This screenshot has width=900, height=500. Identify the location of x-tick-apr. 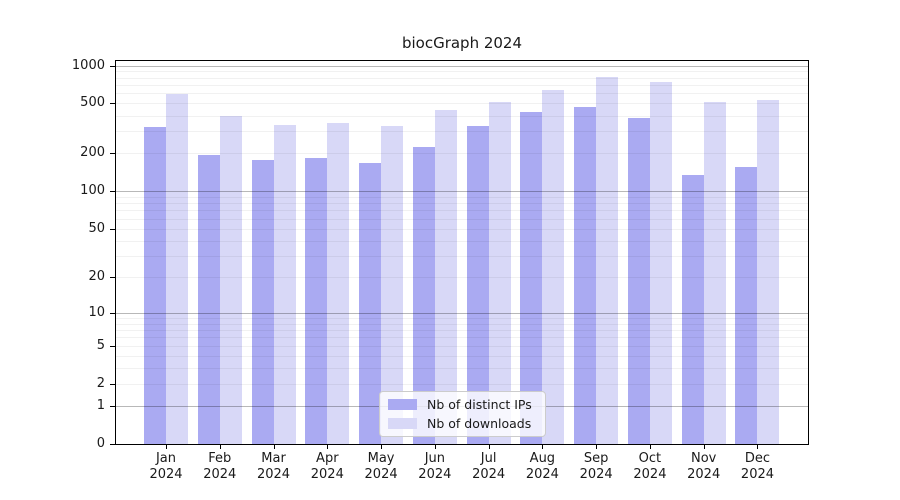
(328, 447).